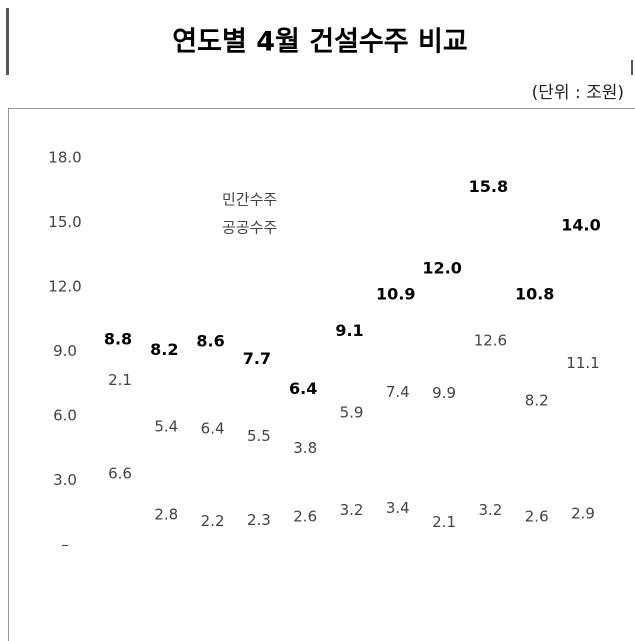  What do you see at coordinates (352, 412) in the screenshot?
I see `segment-label: 5.9` at bounding box center [352, 412].